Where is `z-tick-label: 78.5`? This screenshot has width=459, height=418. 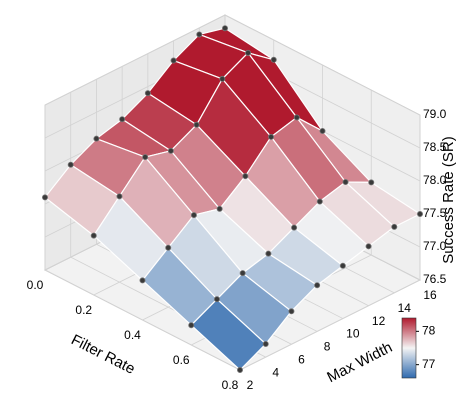 z-tick-label: 78.5 is located at coordinates (435, 147).